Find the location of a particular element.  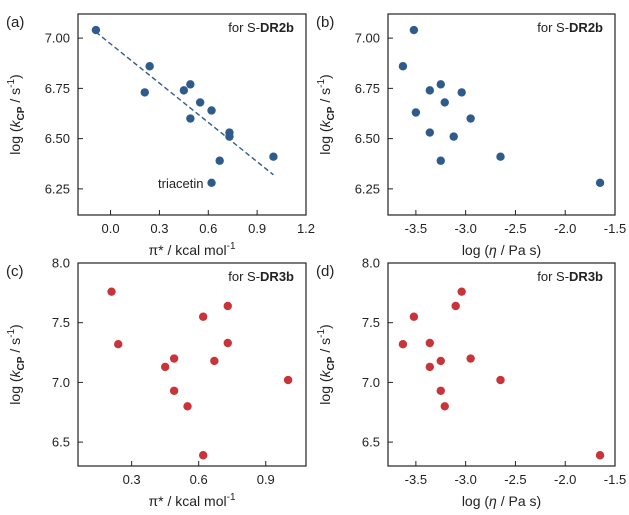

x-tick-label: -3.0 is located at coordinates (465, 228).